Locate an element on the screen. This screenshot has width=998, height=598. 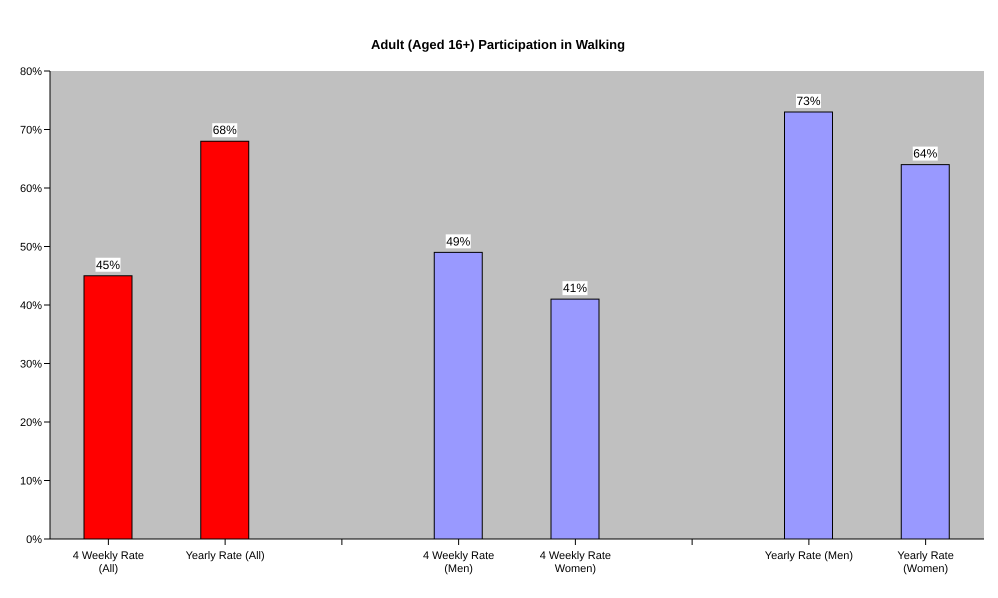
y-tick-label: 30% is located at coordinates (31, 364).